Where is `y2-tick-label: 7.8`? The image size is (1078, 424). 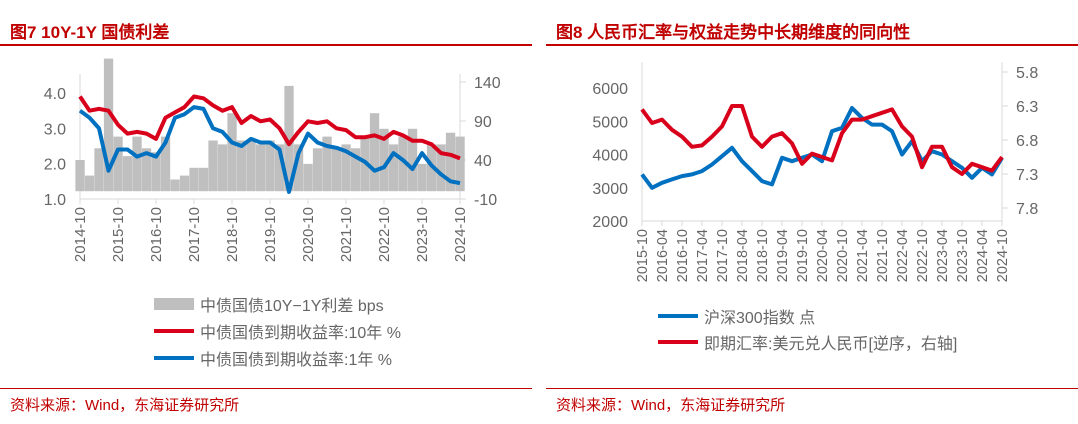
y2-tick-label: 7.8 is located at coordinates (1027, 209).